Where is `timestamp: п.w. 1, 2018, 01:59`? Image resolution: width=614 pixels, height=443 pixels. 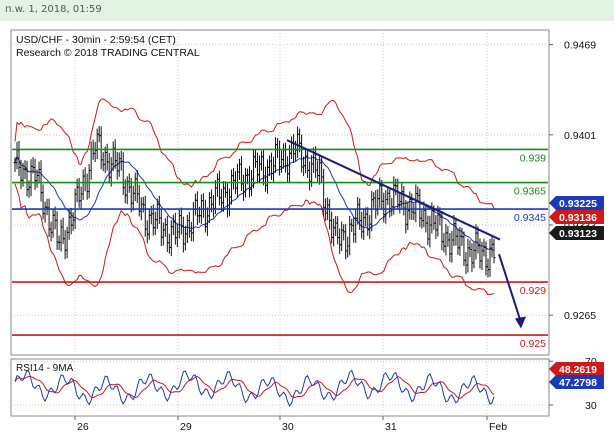 timestamp: п.w. 1, 2018, 01:59 is located at coordinates (53, 9).